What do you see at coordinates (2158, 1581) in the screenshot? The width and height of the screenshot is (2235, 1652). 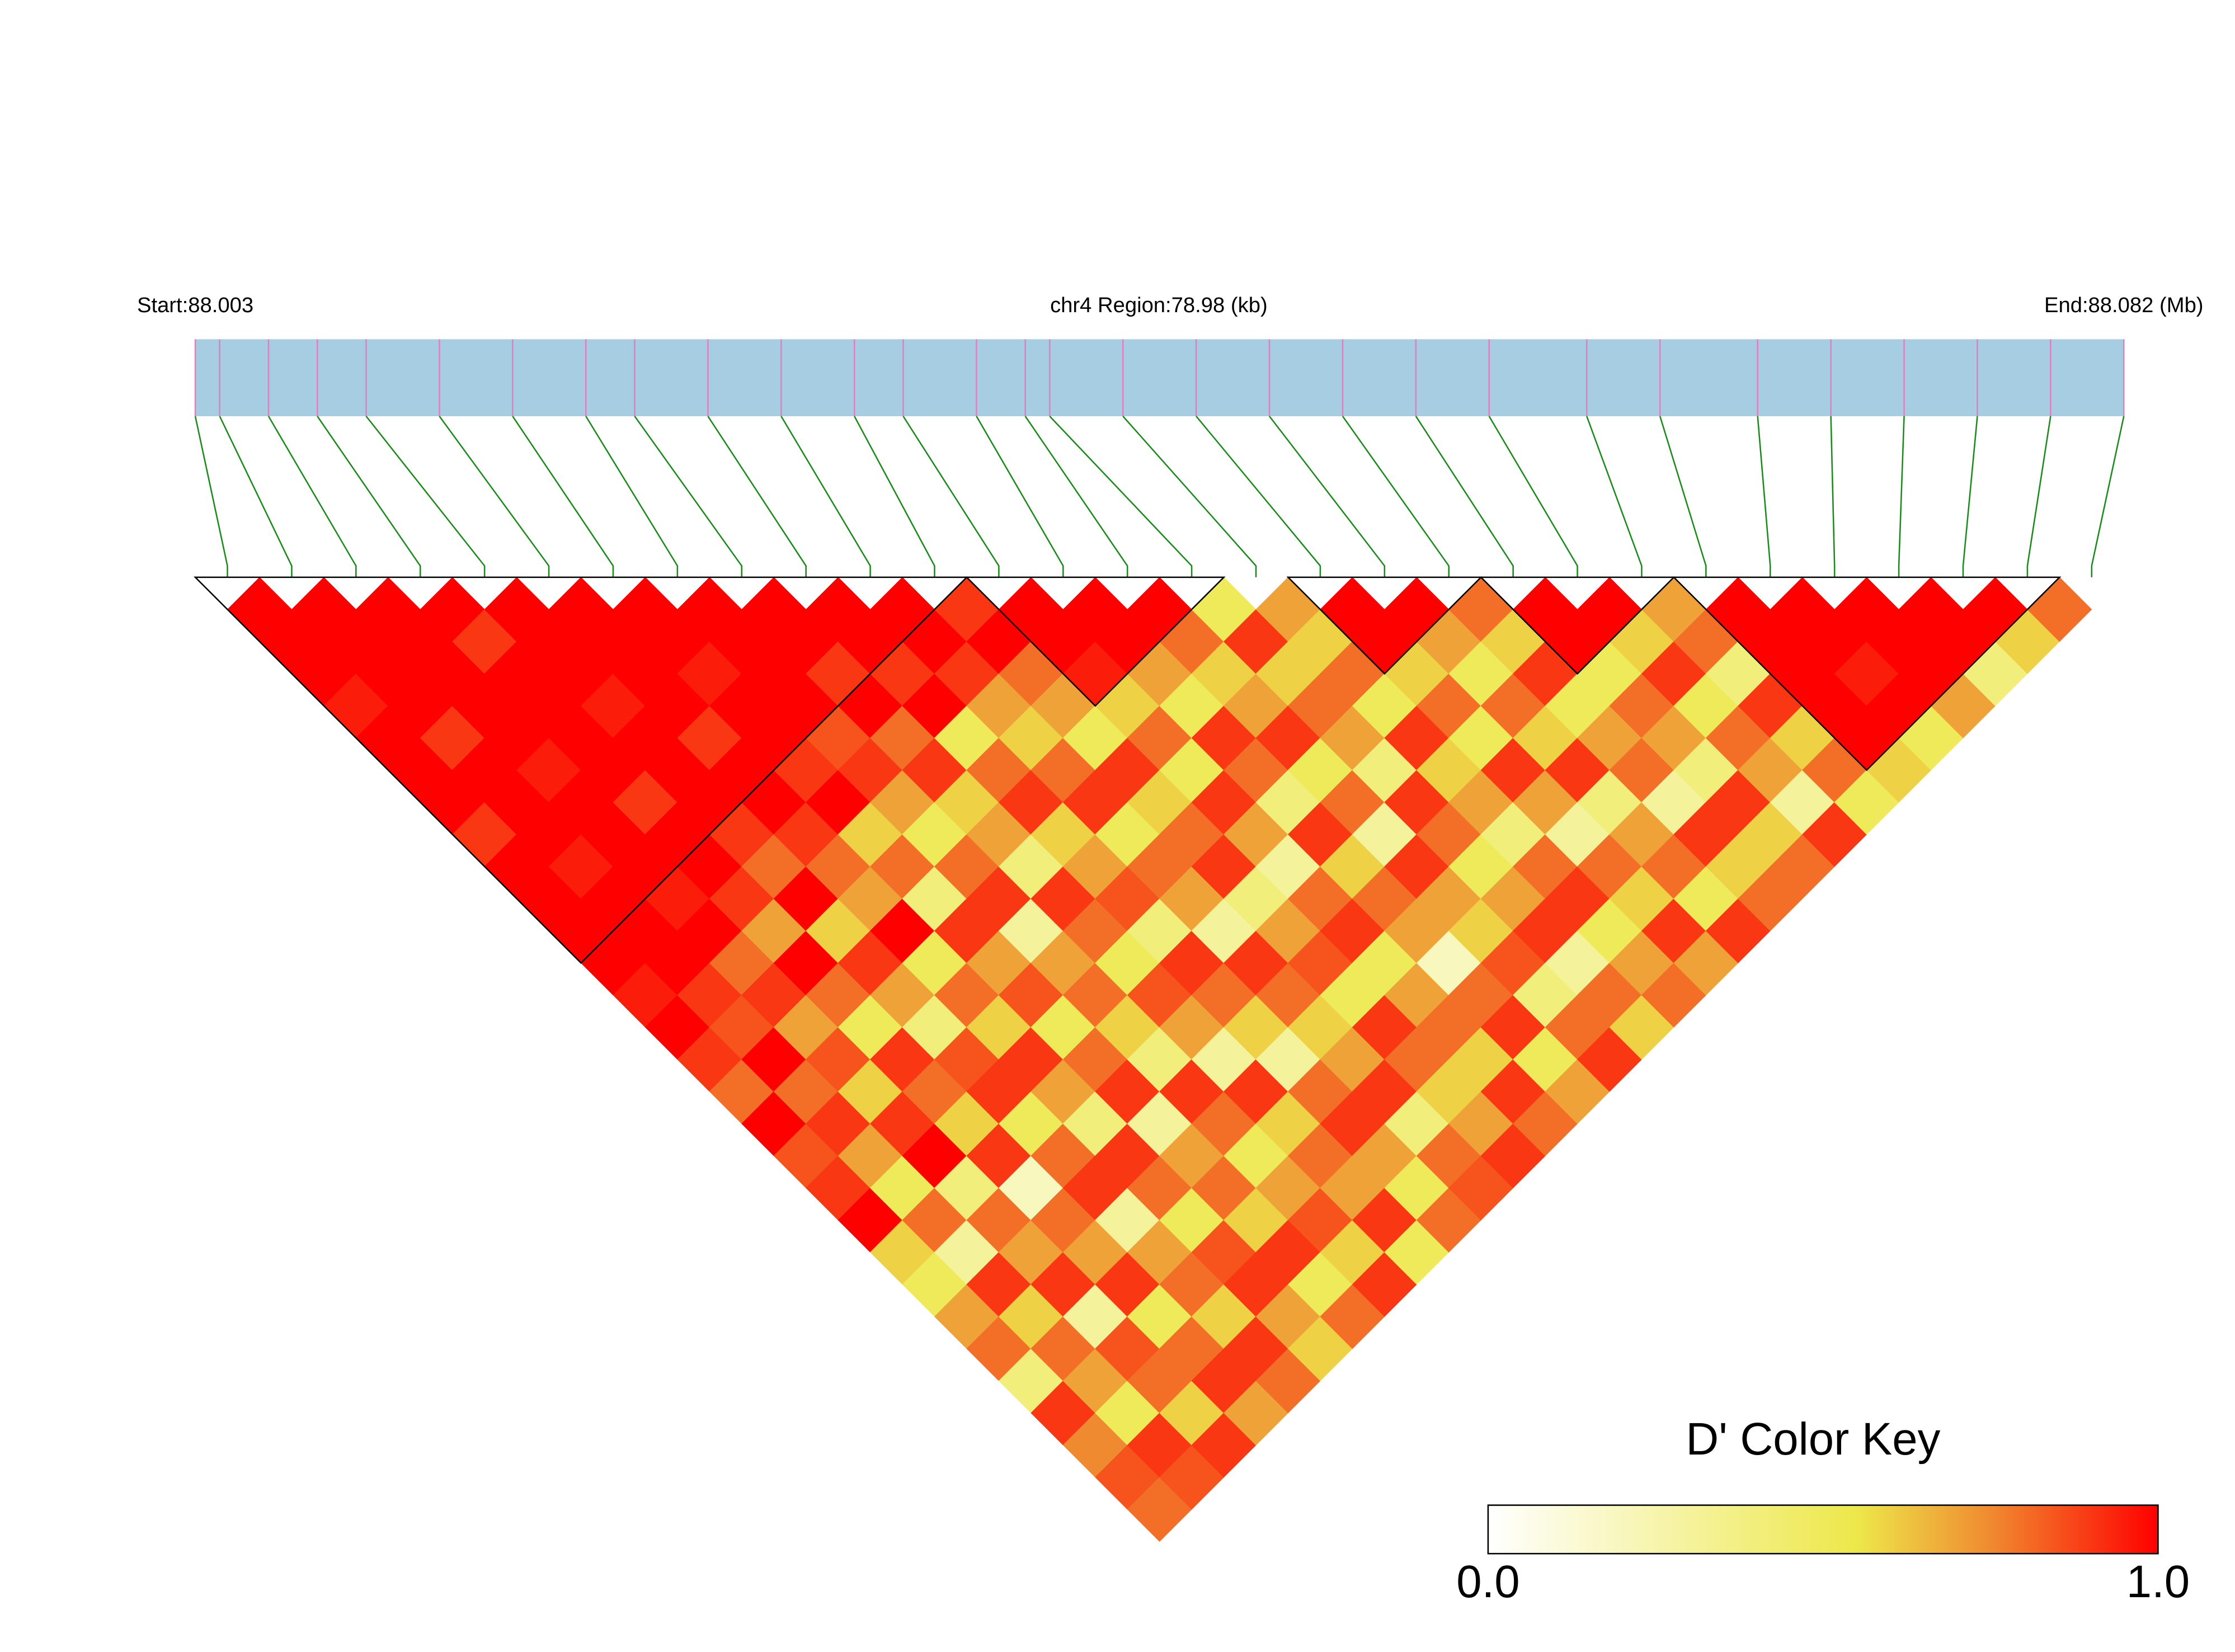 I see `key-tick-label: 1.0` at bounding box center [2158, 1581].